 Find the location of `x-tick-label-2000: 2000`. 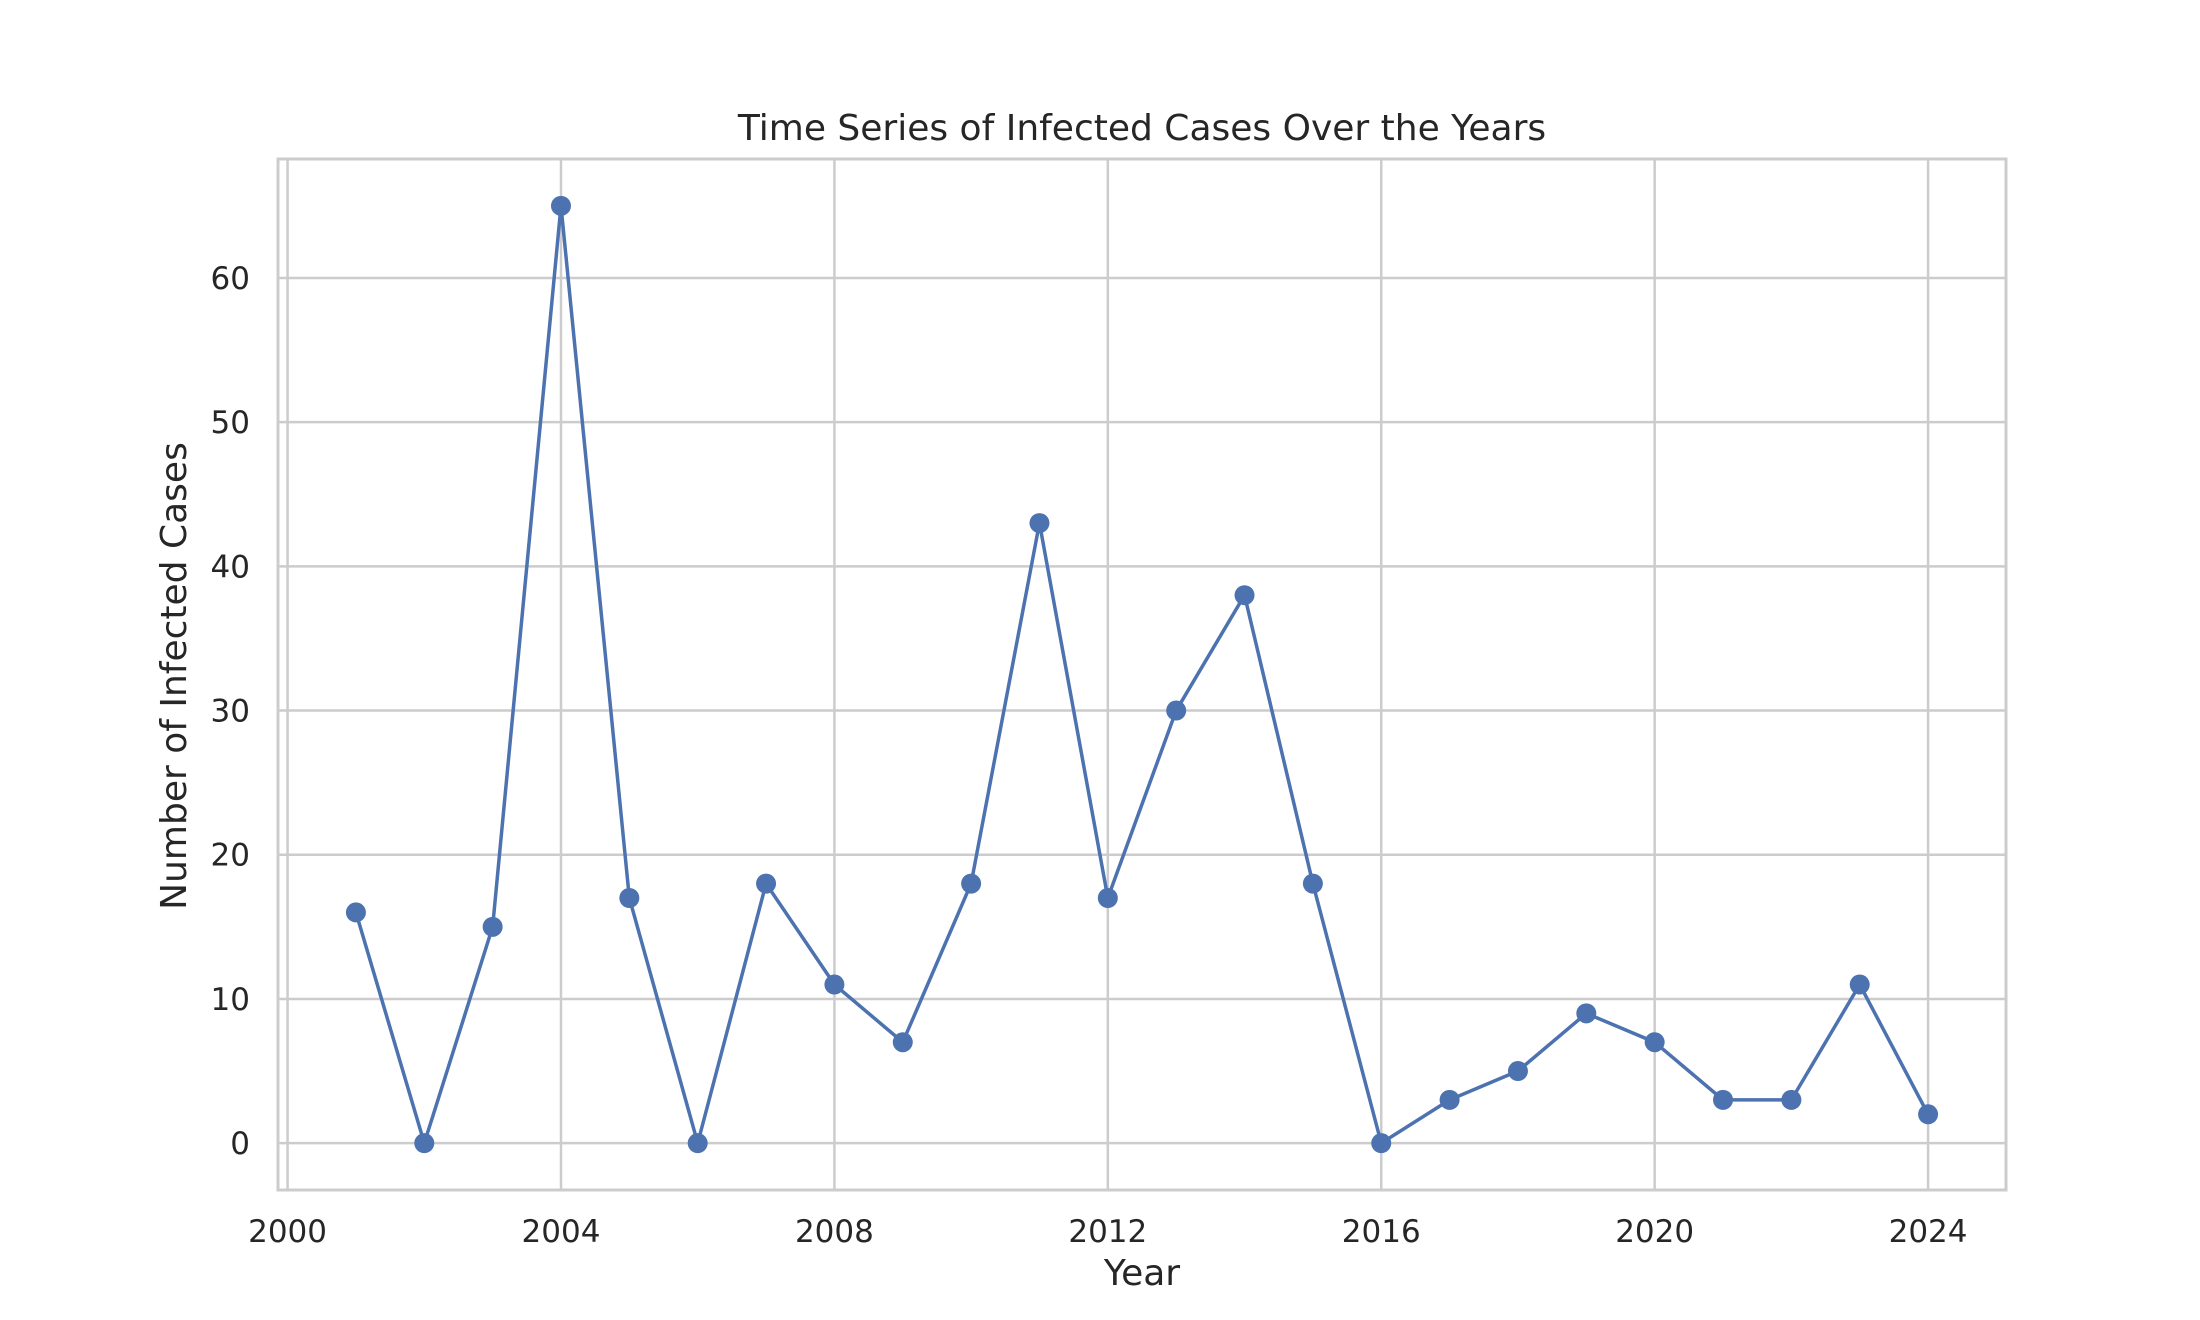

x-tick-label-2000: 2000 is located at coordinates (287, 1232).